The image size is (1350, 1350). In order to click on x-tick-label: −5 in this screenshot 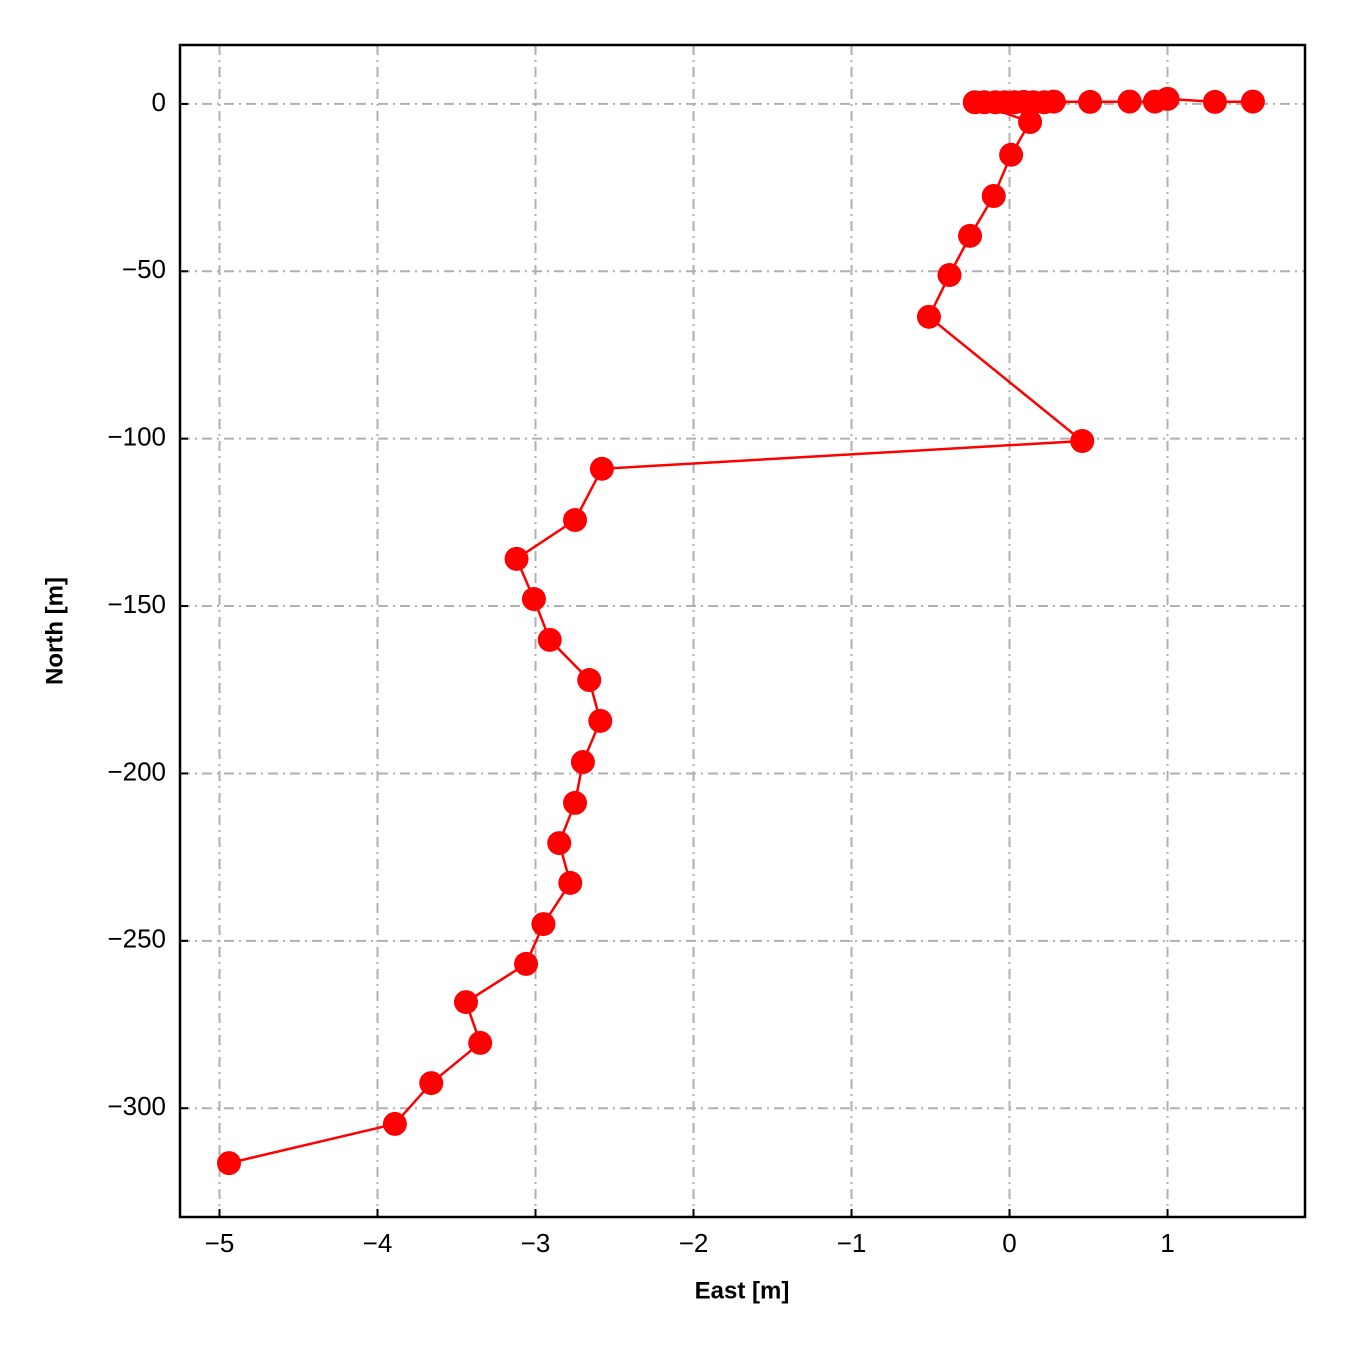, I will do `click(220, 1243)`.